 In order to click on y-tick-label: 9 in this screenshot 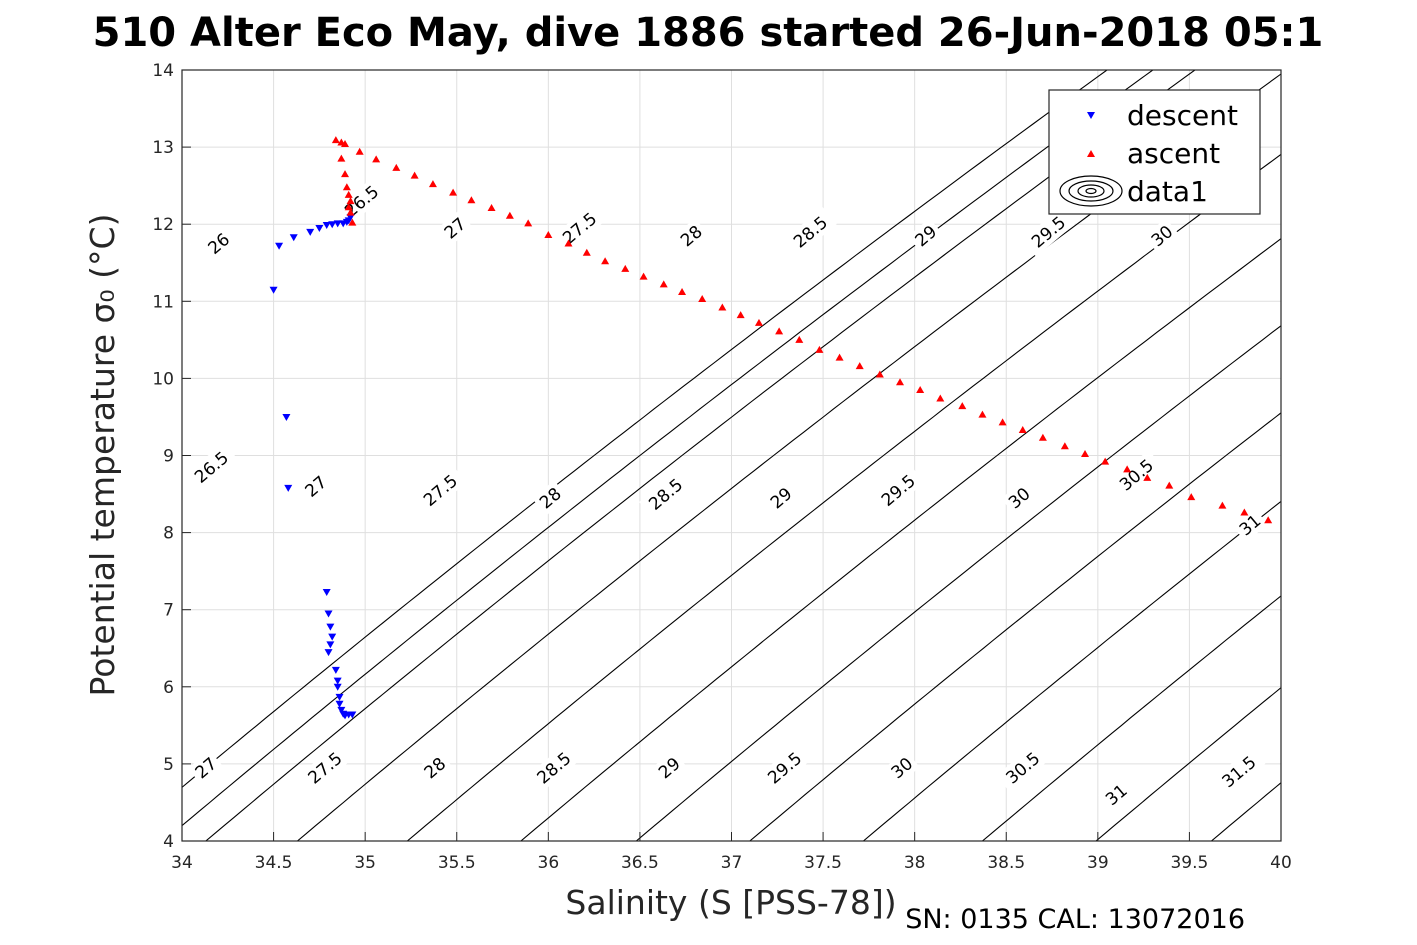, I will do `click(168, 457)`.